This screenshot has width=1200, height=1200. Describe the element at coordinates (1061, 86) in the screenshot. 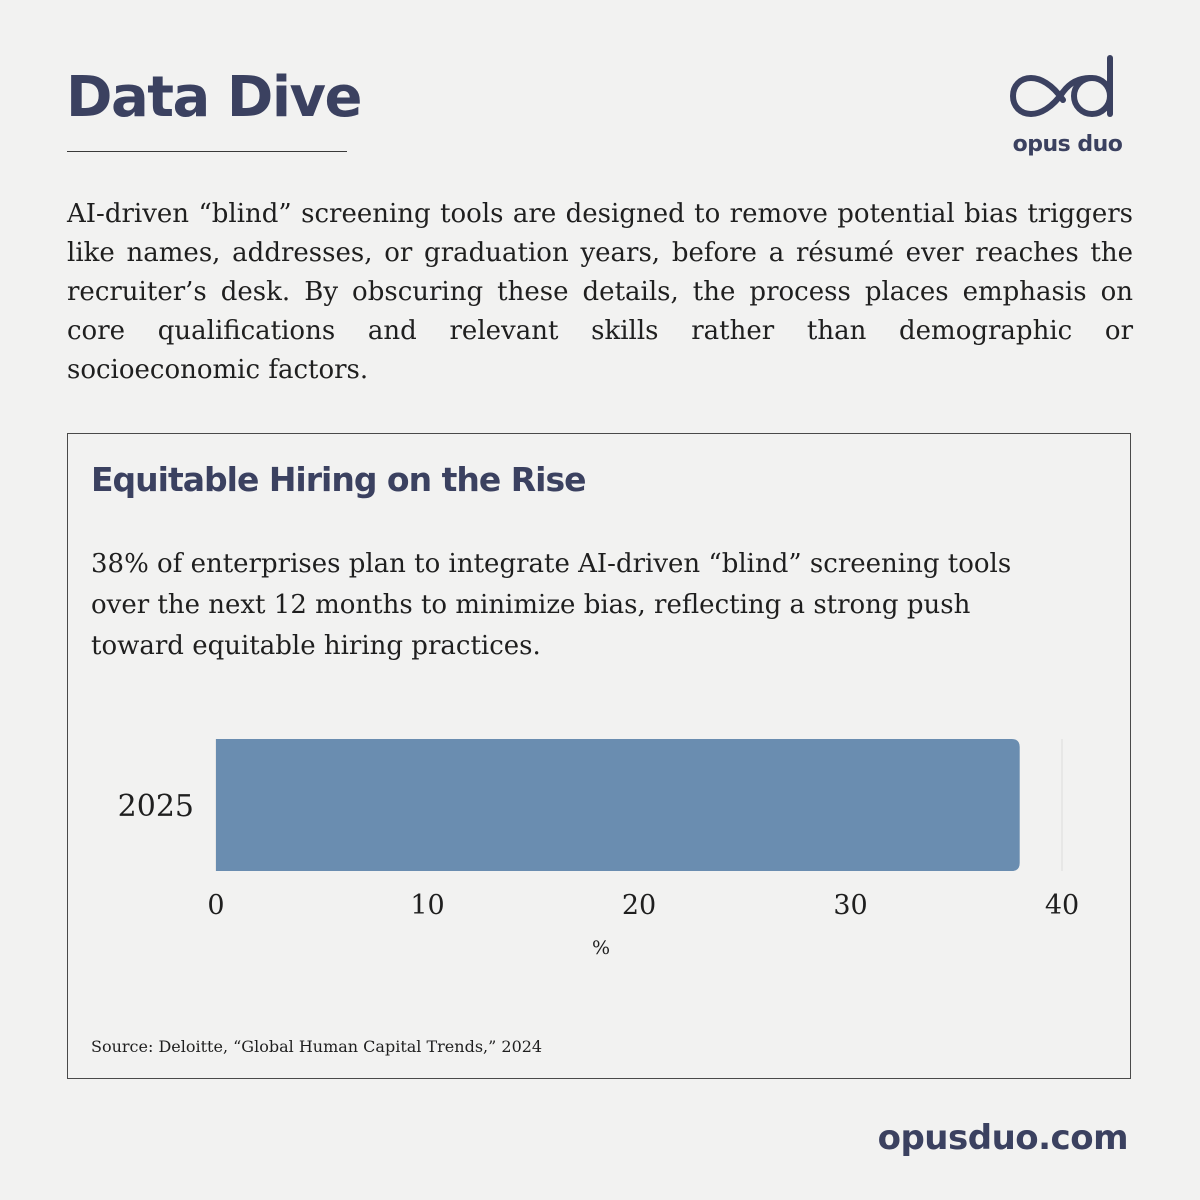

I see `infinity-od-logo-icon` at that location.